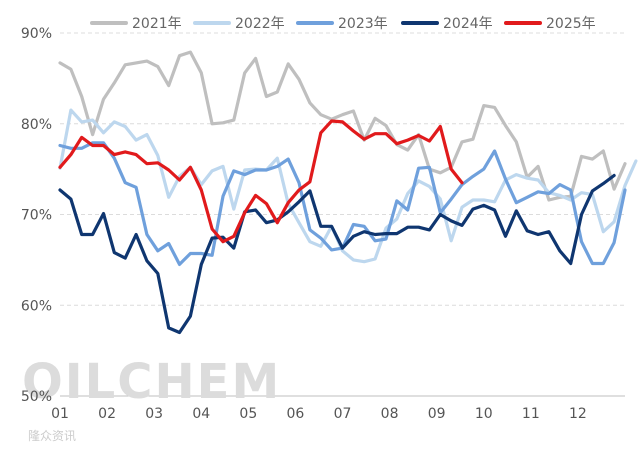 This screenshot has width=642, height=449. Describe the element at coordinates (36, 306) in the screenshot. I see `y-tick-label: 60%` at that location.